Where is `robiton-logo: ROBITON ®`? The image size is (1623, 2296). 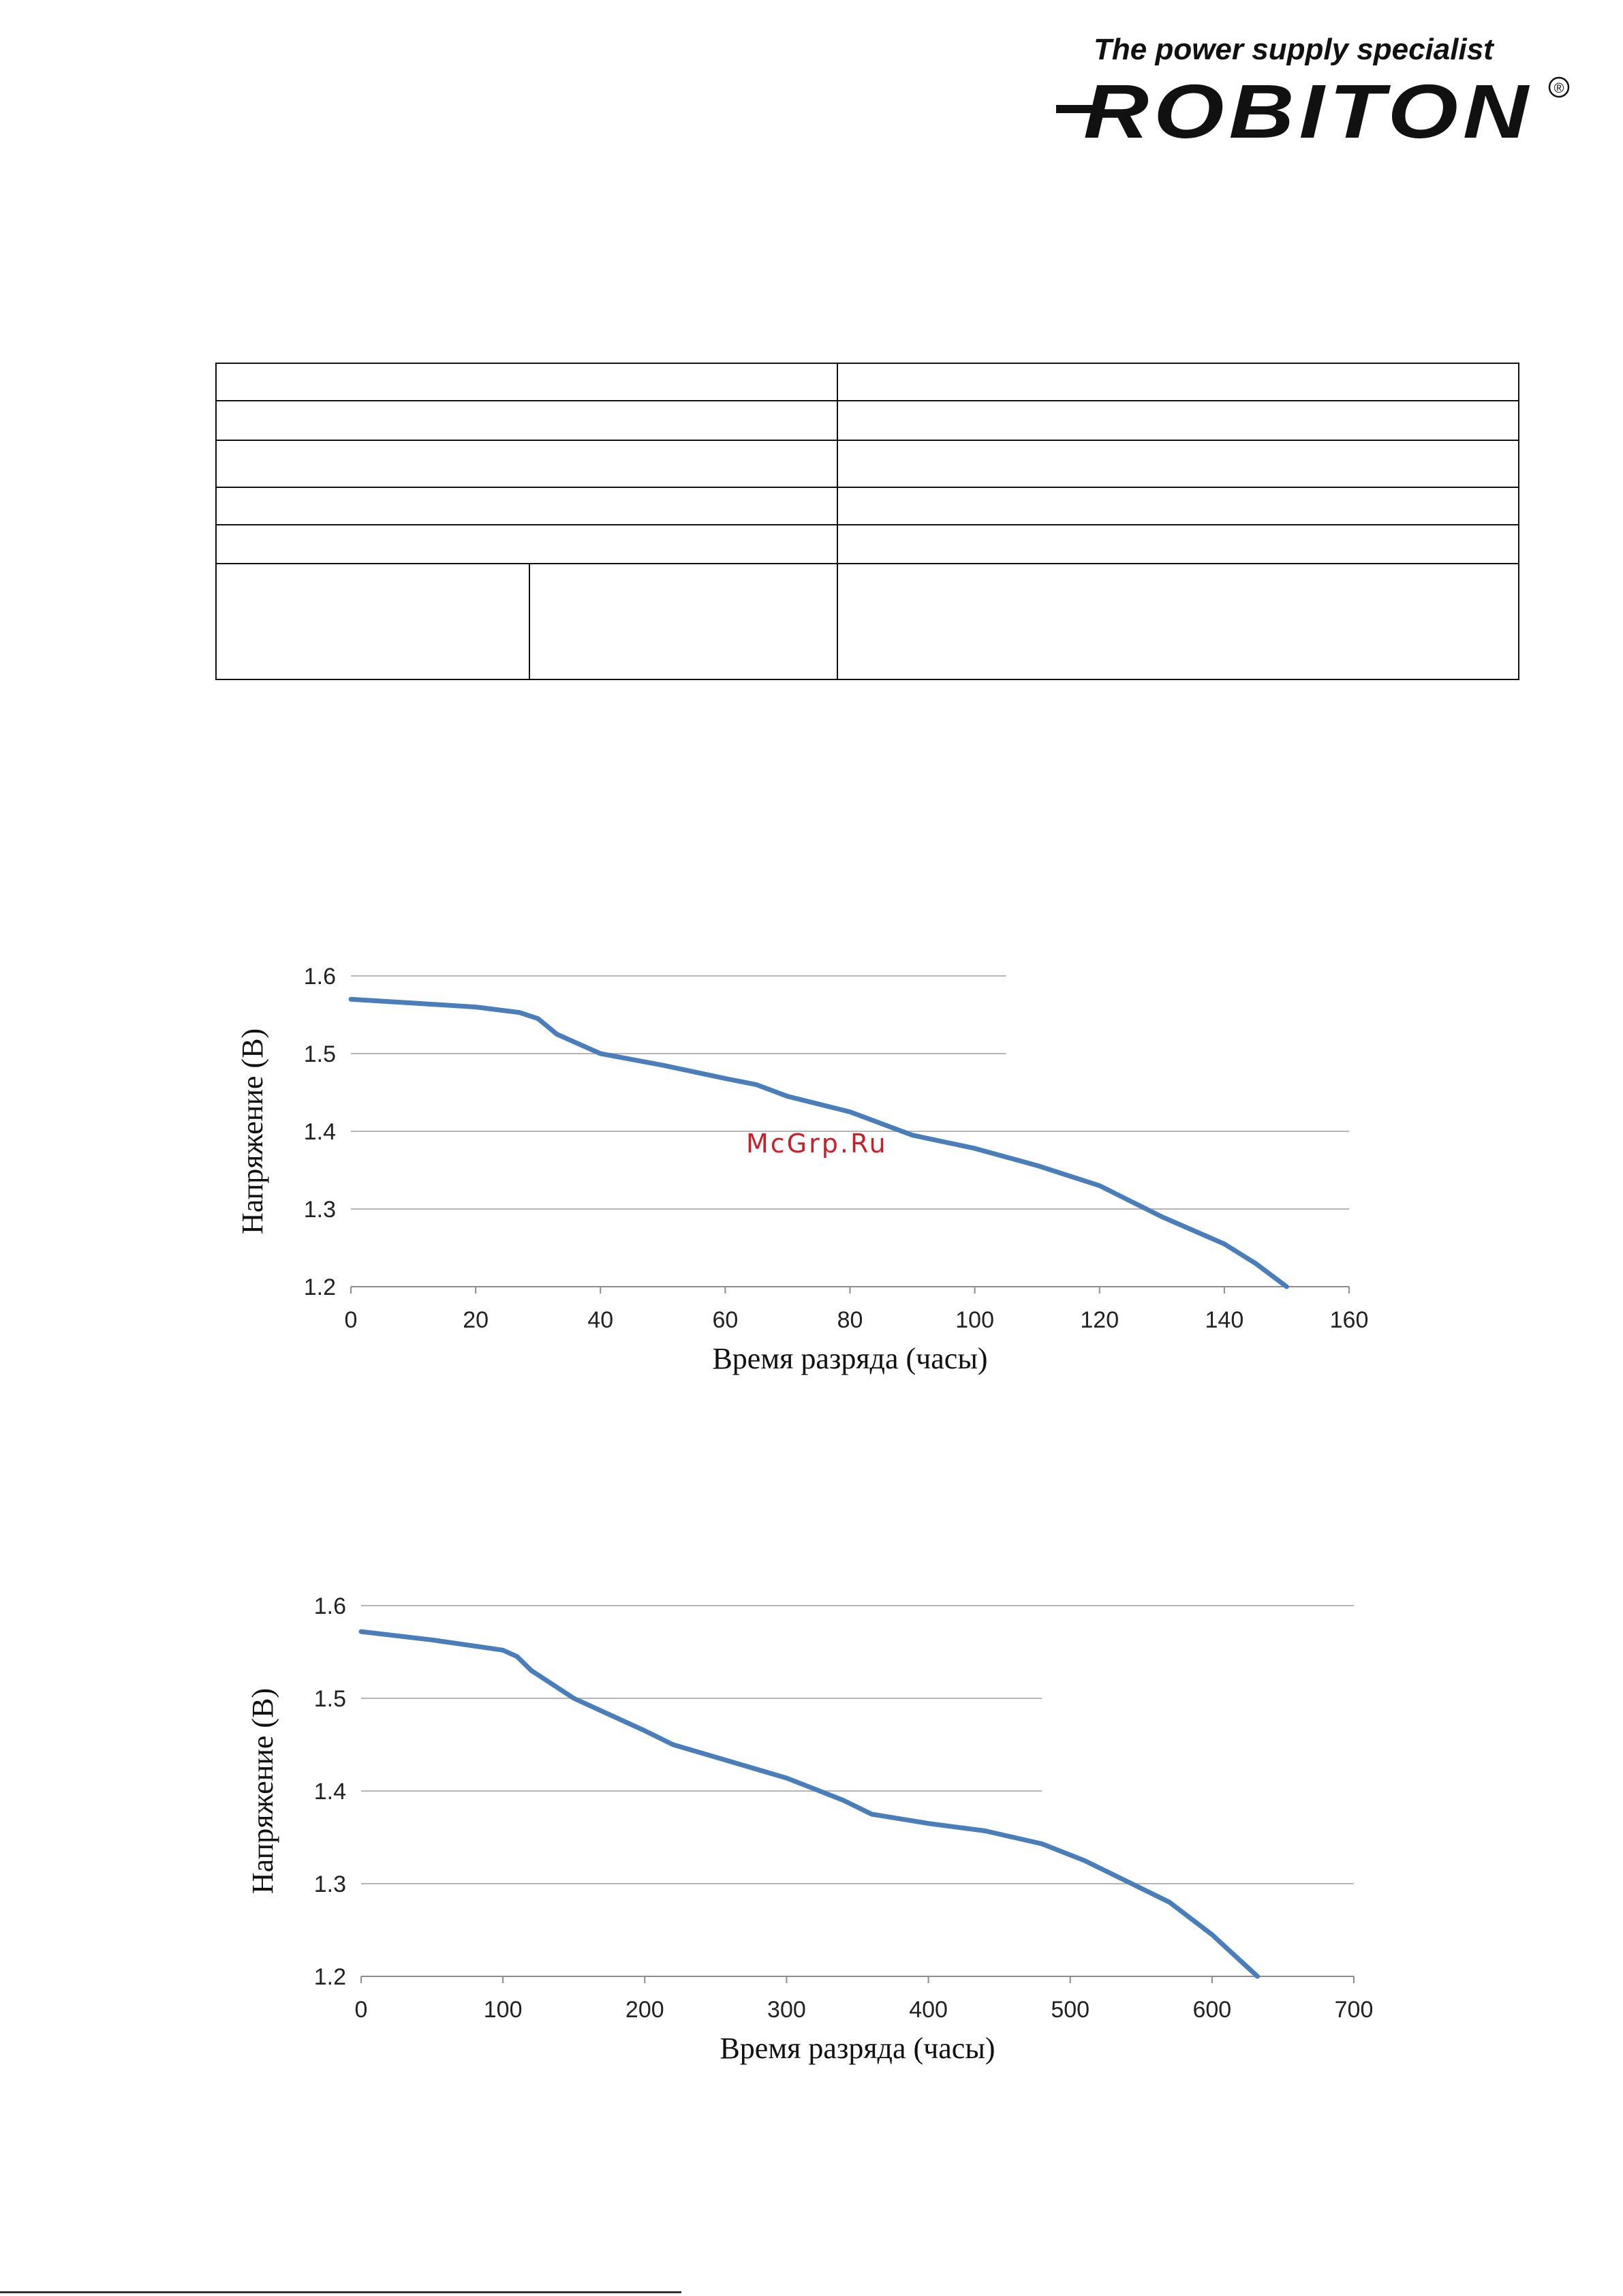 robiton-logo: ROBITON ® is located at coordinates (1313, 109).